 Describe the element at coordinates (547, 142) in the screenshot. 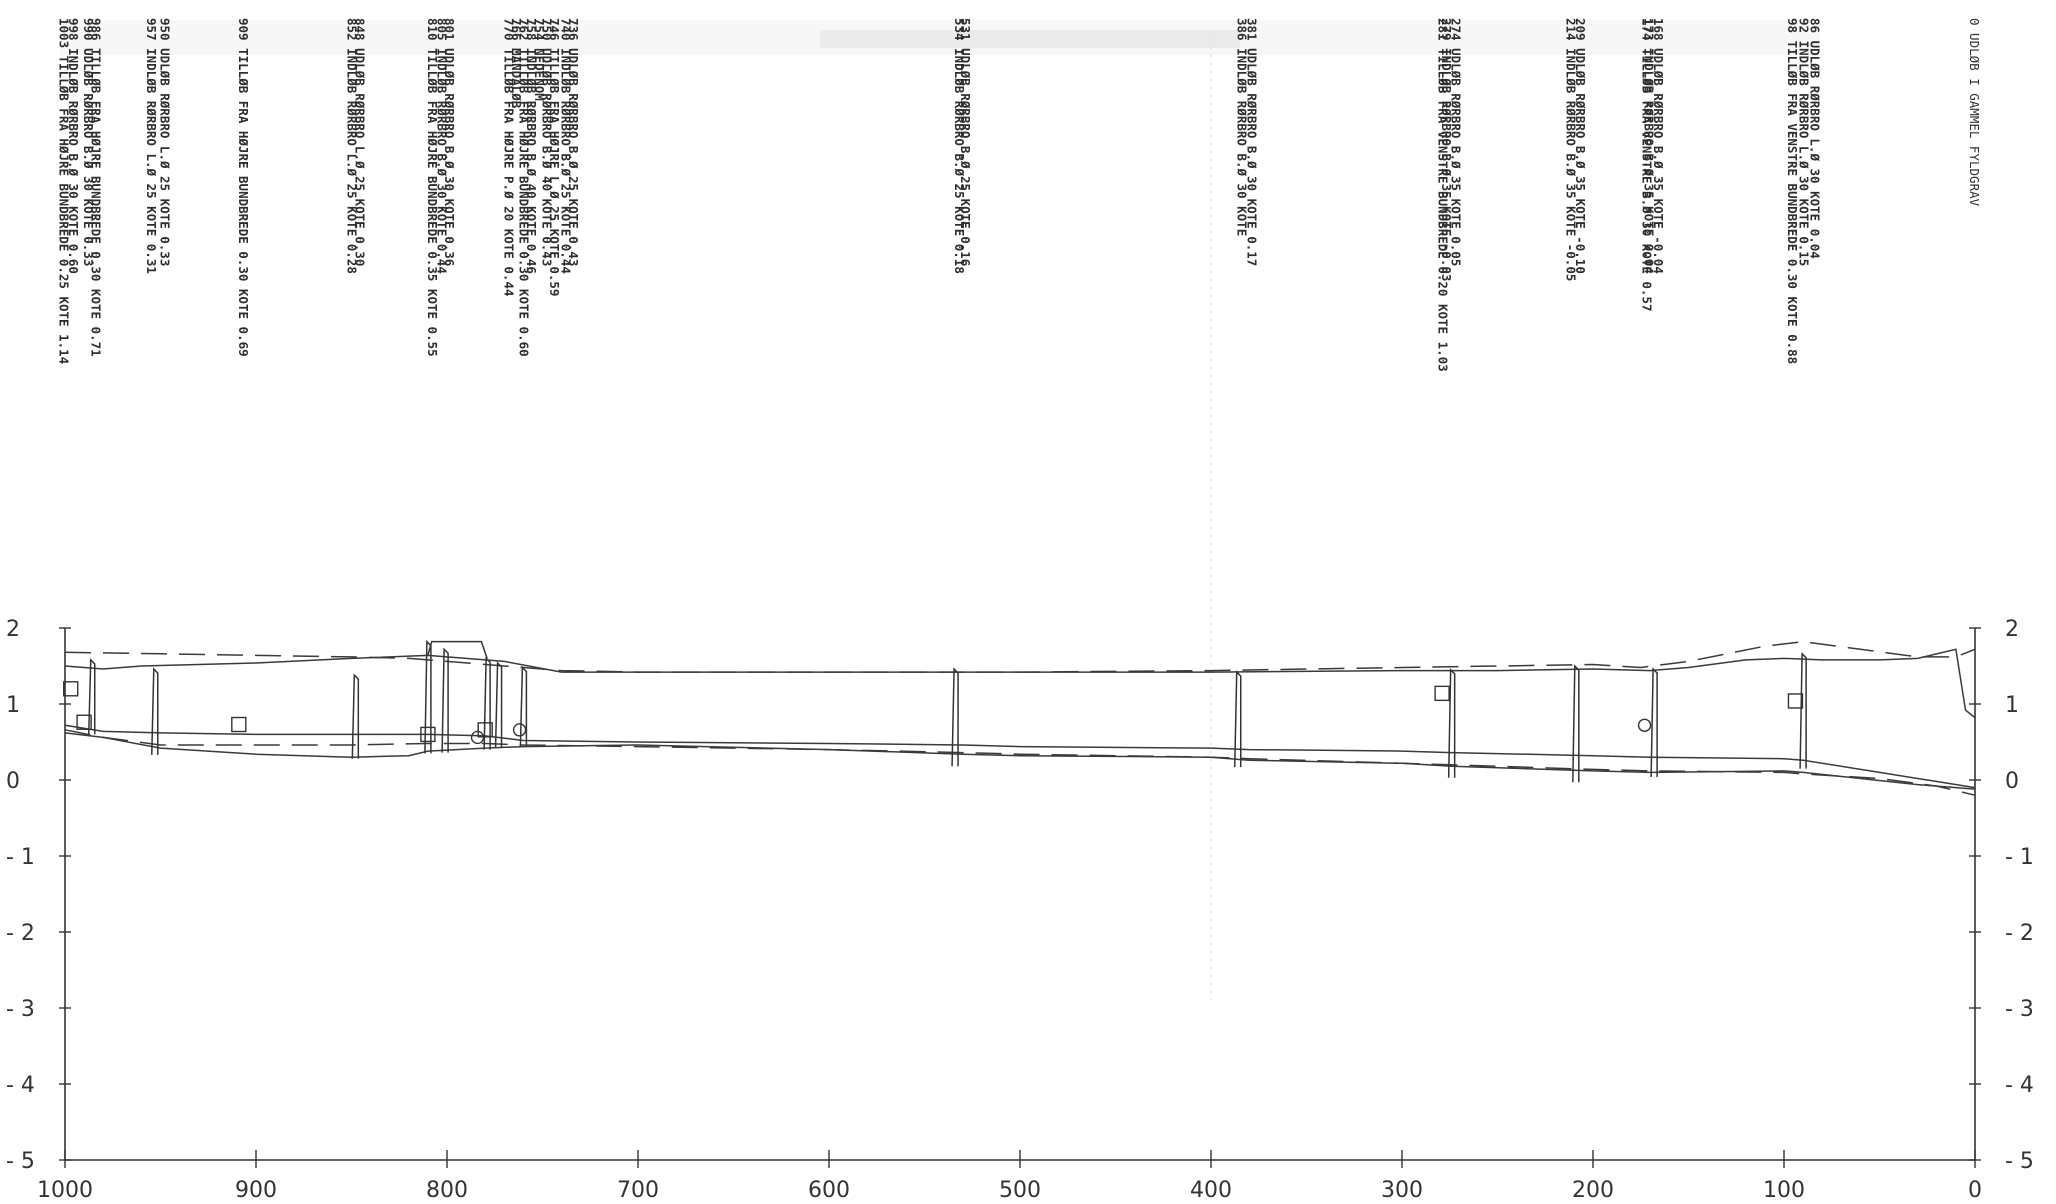

I see `station-annotation: 750 UDLØB RØRBRO B.Ø 40 KOTE 0.43` at that location.